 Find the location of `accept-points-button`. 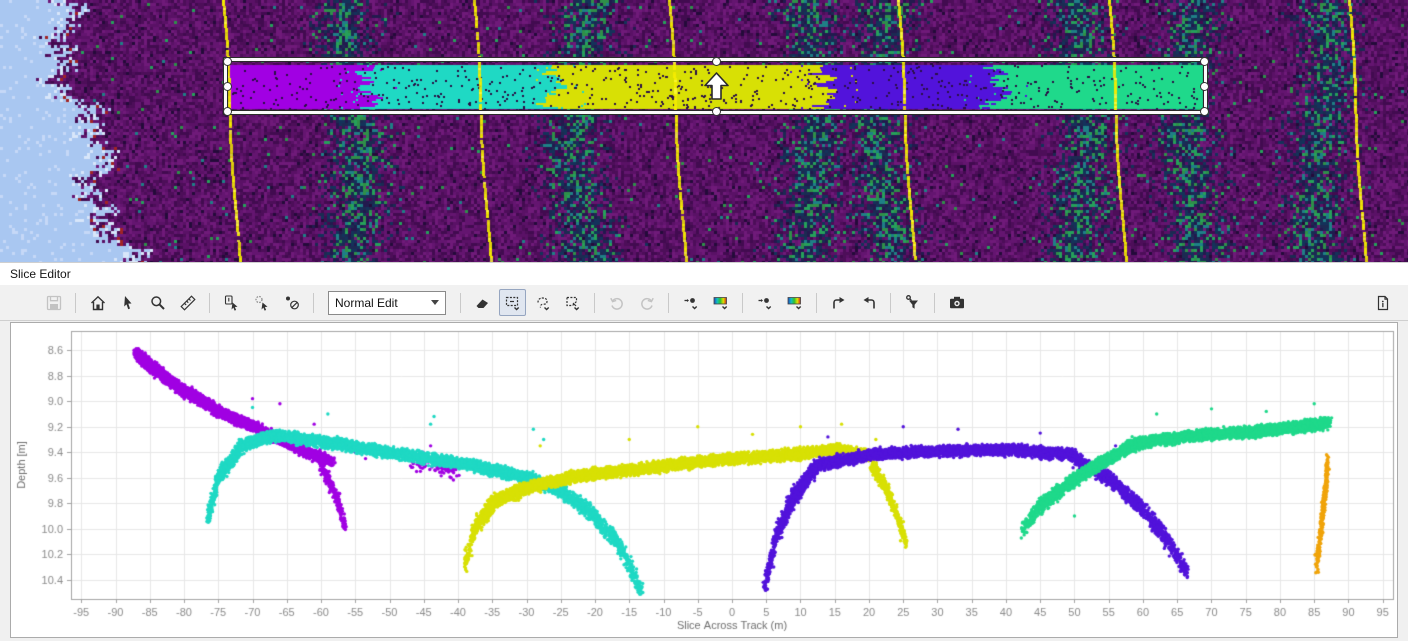

accept-points-button is located at coordinates (690, 302).